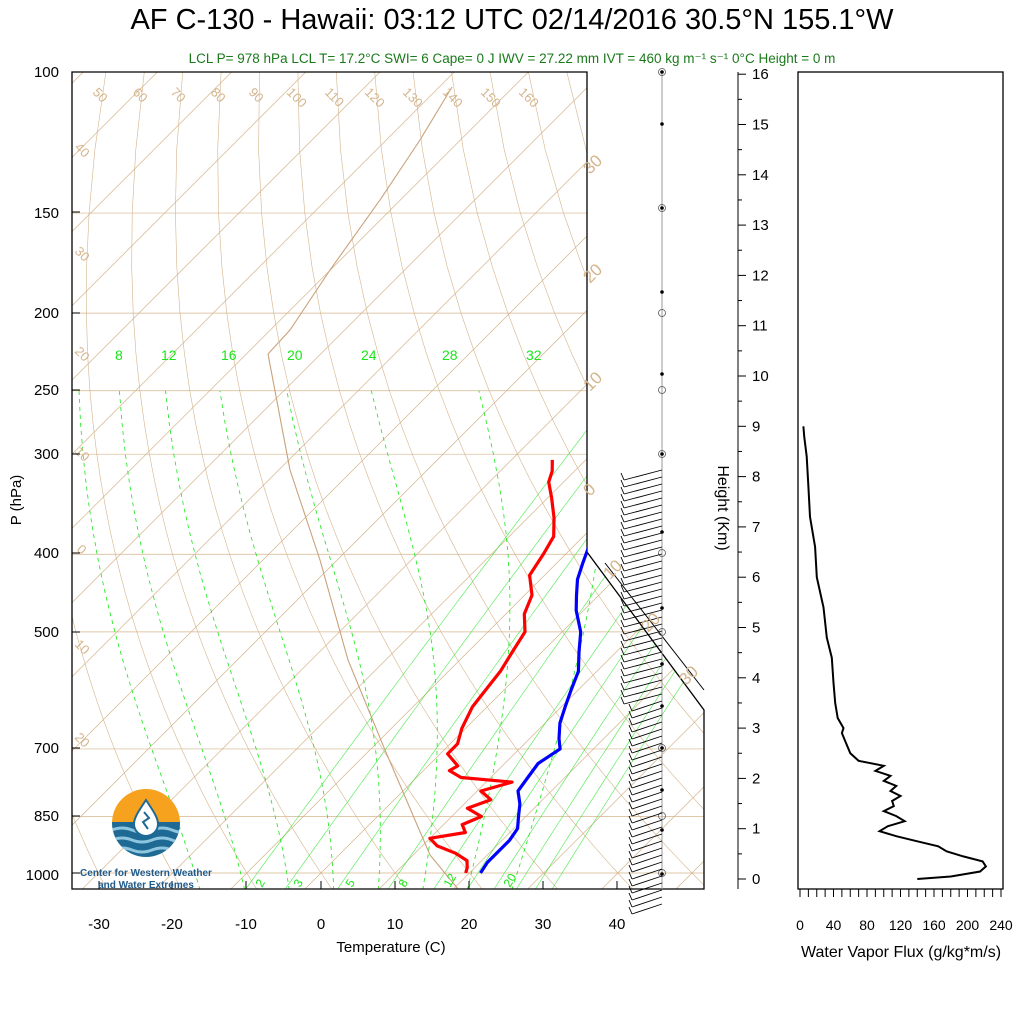  What do you see at coordinates (760, 275) in the screenshot?
I see `height-tick: 12` at bounding box center [760, 275].